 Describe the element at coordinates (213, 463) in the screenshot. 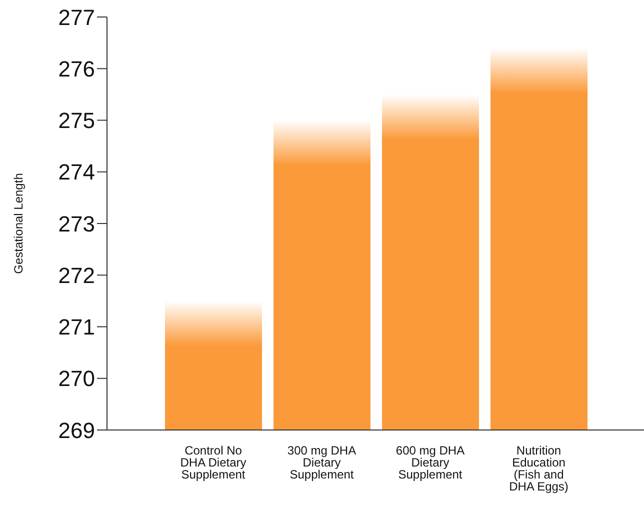

I see `x-tick-label: Control No DHA Dietary Supplement` at that location.